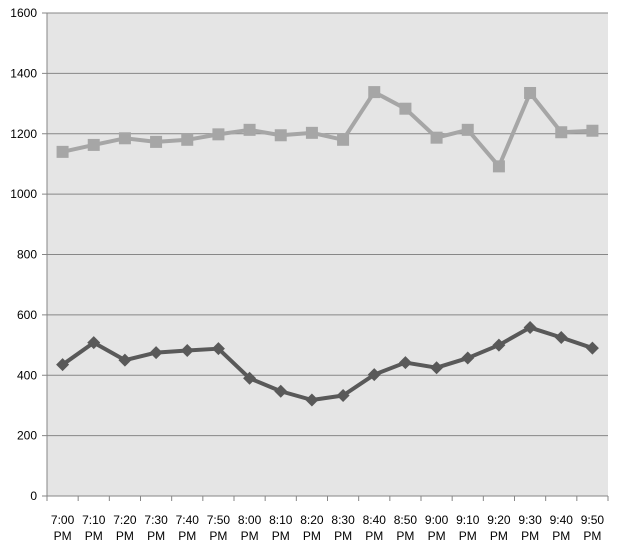  I want to click on x-tick-label-time: 9:50, so click(593, 520).